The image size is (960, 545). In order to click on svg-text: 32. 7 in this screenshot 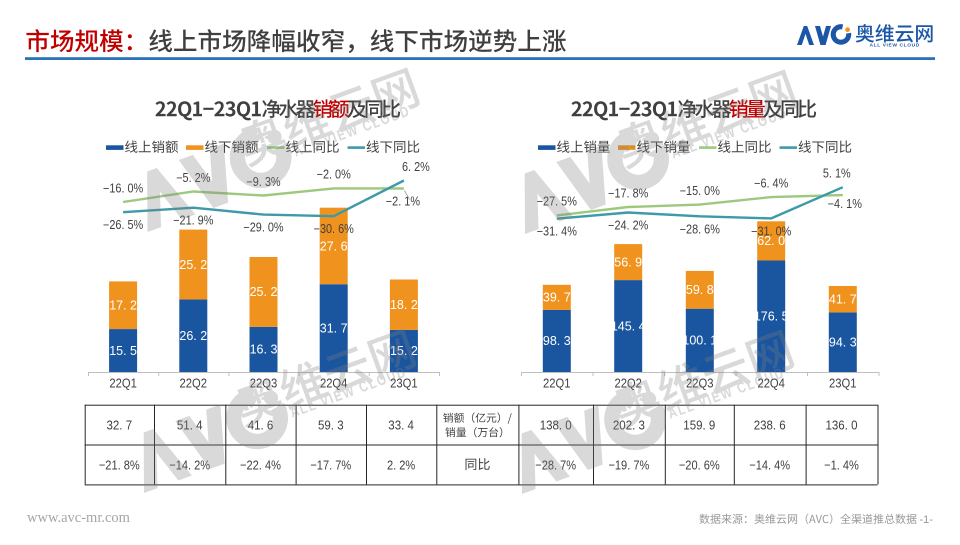, I will do `click(120, 426)`.